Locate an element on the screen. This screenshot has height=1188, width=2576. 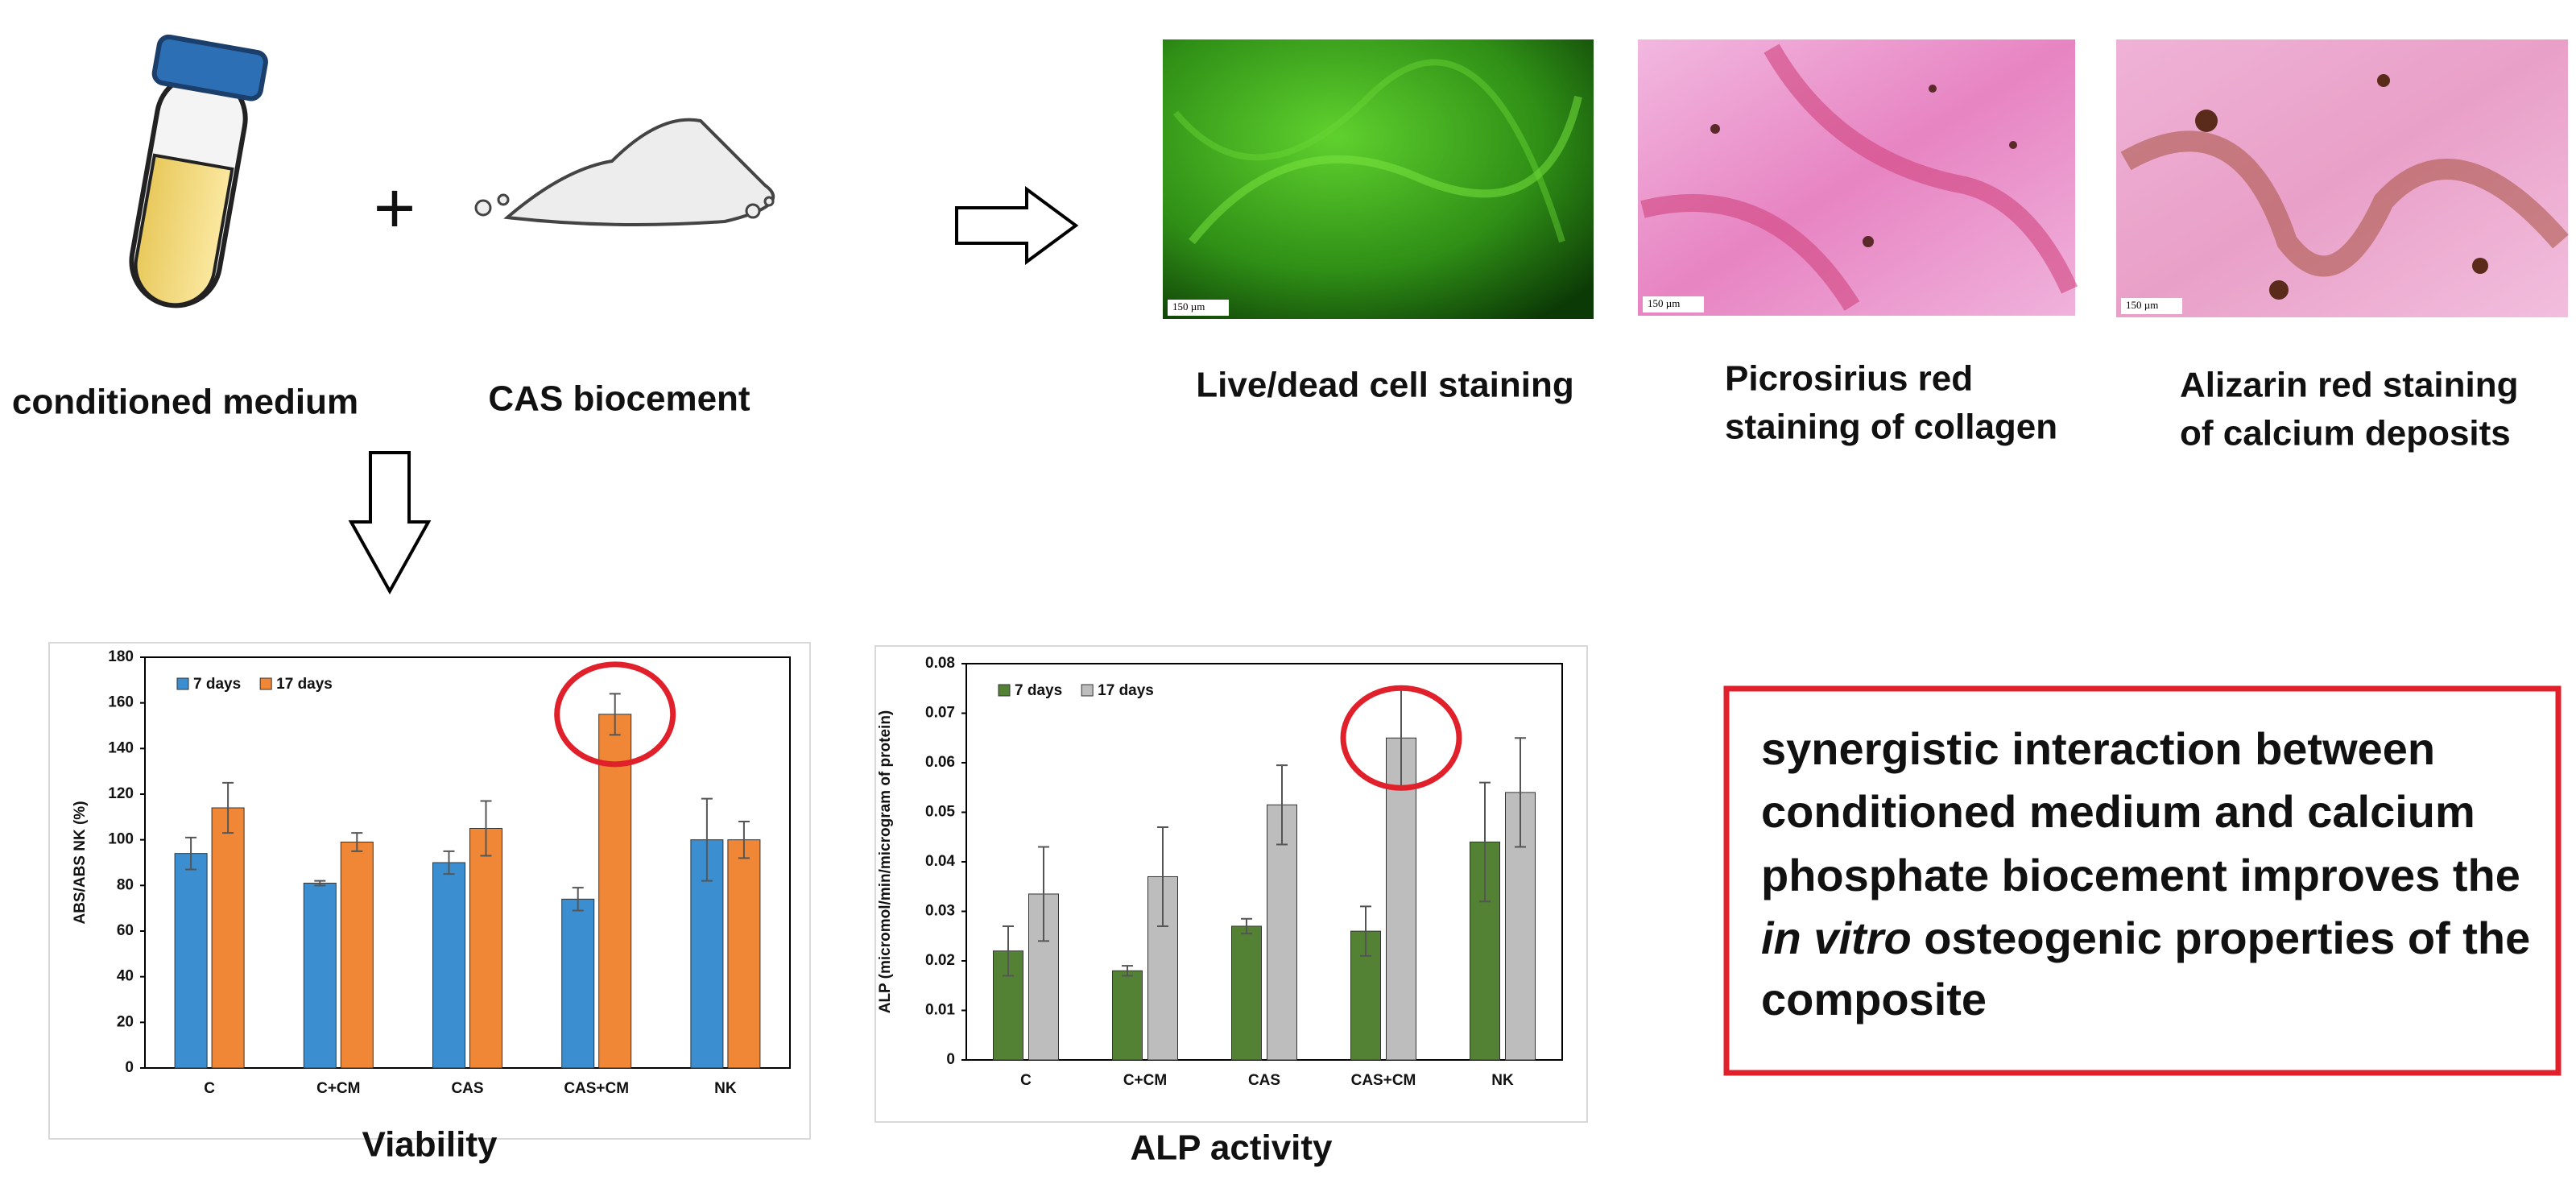
x-tick-label: CAS is located at coordinates (467, 1088).